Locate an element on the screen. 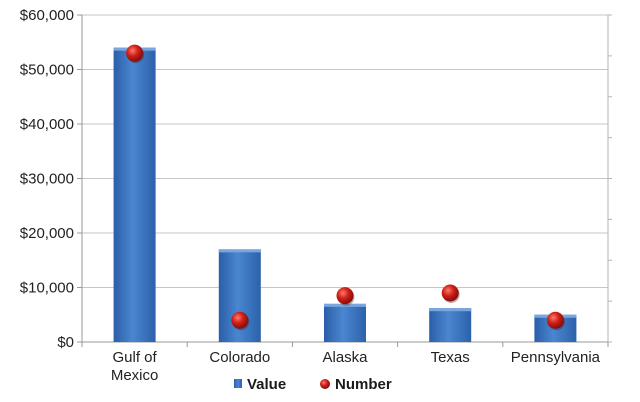 The height and width of the screenshot is (402, 640). x-tick-label: Pennsylvania is located at coordinates (556, 357).